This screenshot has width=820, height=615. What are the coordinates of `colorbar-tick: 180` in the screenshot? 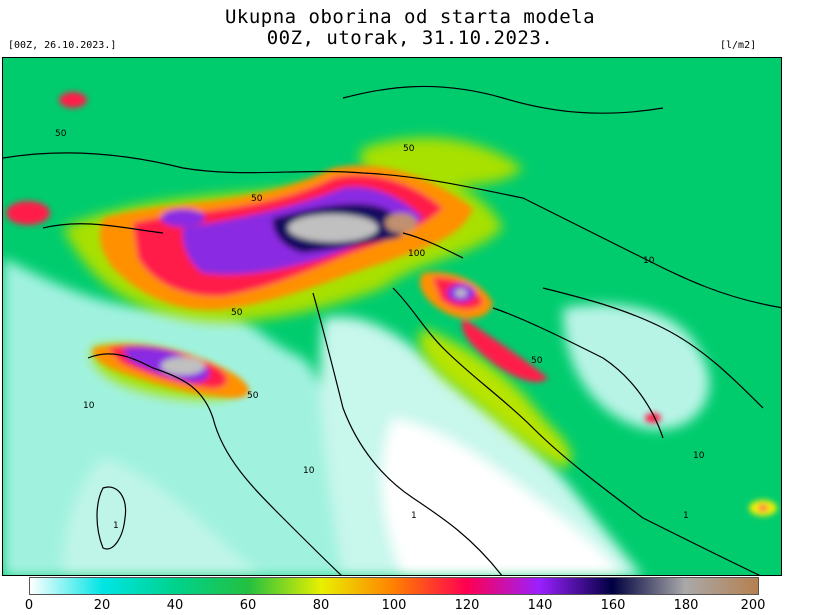 It's located at (686, 605).